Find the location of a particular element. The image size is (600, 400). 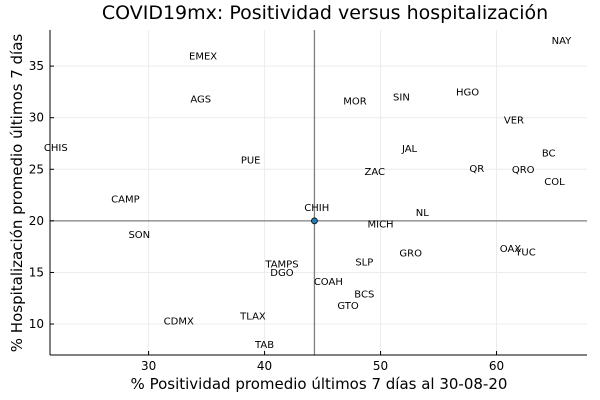

point-label-yuc: YUC is located at coordinates (524, 252).